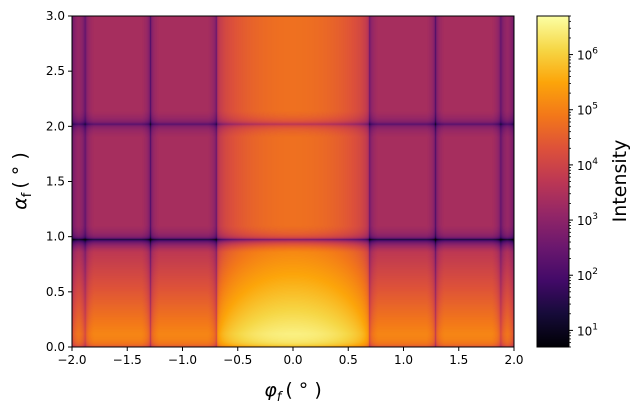  What do you see at coordinates (595, 162) in the screenshot?
I see `colorbar-tick-exponent: 4` at bounding box center [595, 162].